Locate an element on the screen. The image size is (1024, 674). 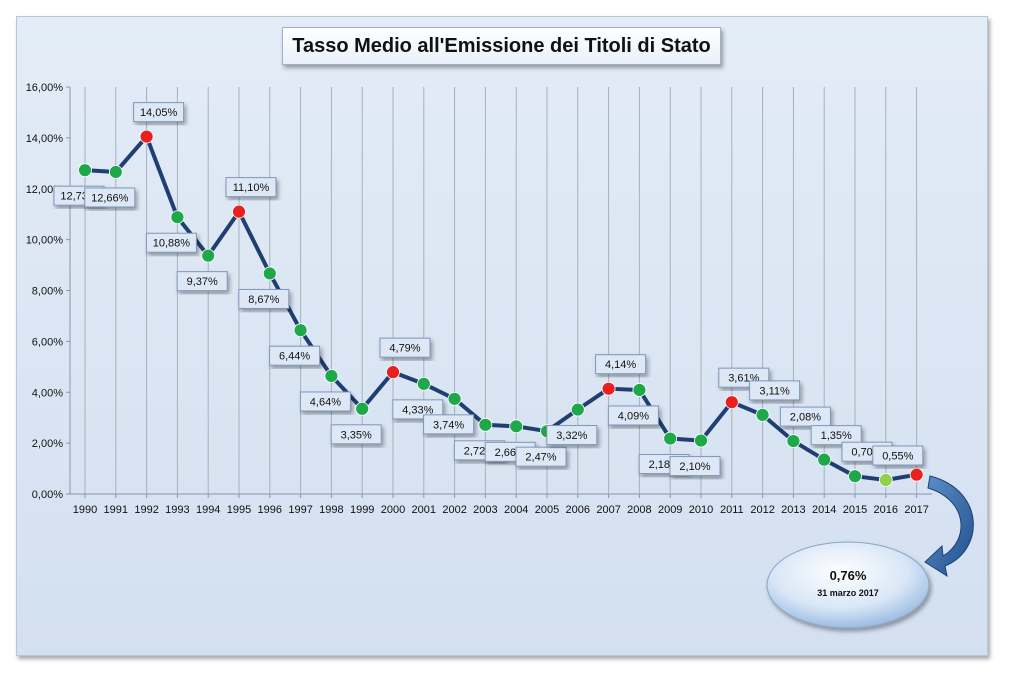
data-label-text: 12,66% is located at coordinates (110, 198).